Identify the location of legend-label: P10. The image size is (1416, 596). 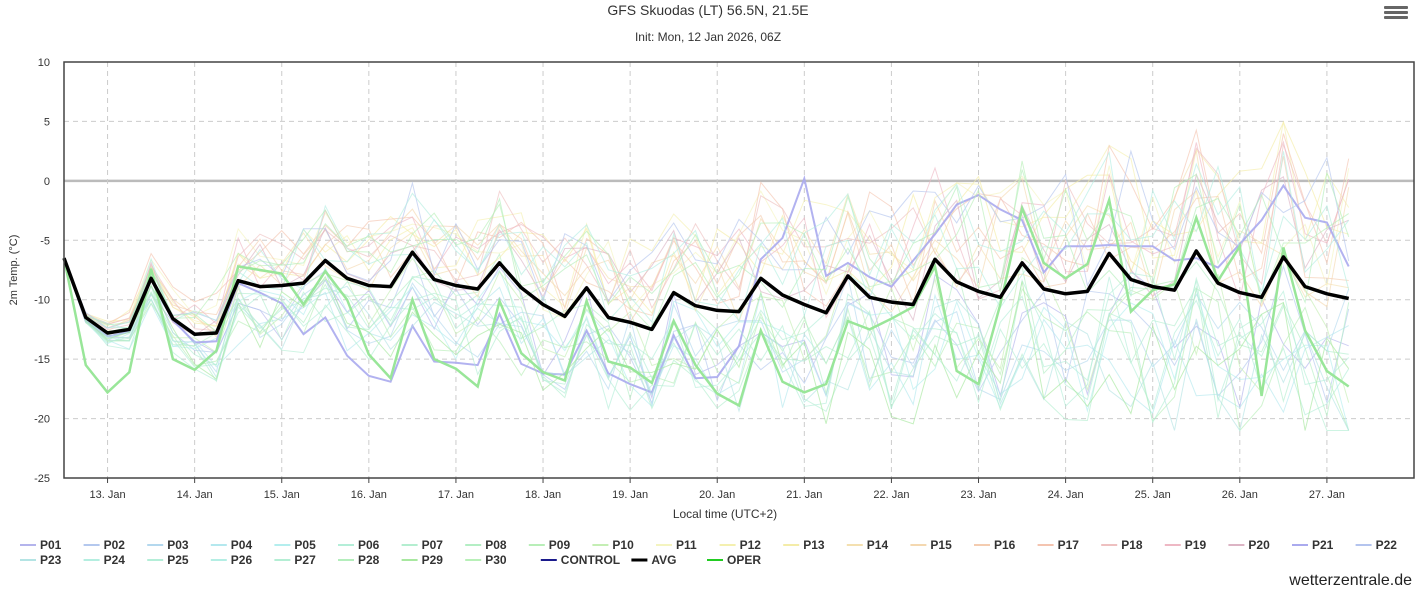
(623, 545).